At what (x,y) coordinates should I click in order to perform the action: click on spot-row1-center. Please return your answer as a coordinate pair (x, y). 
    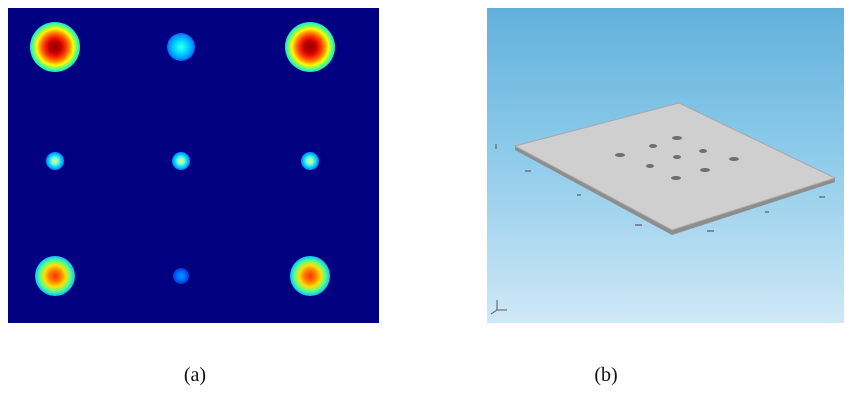
    Looking at the image, I should click on (181, 47).